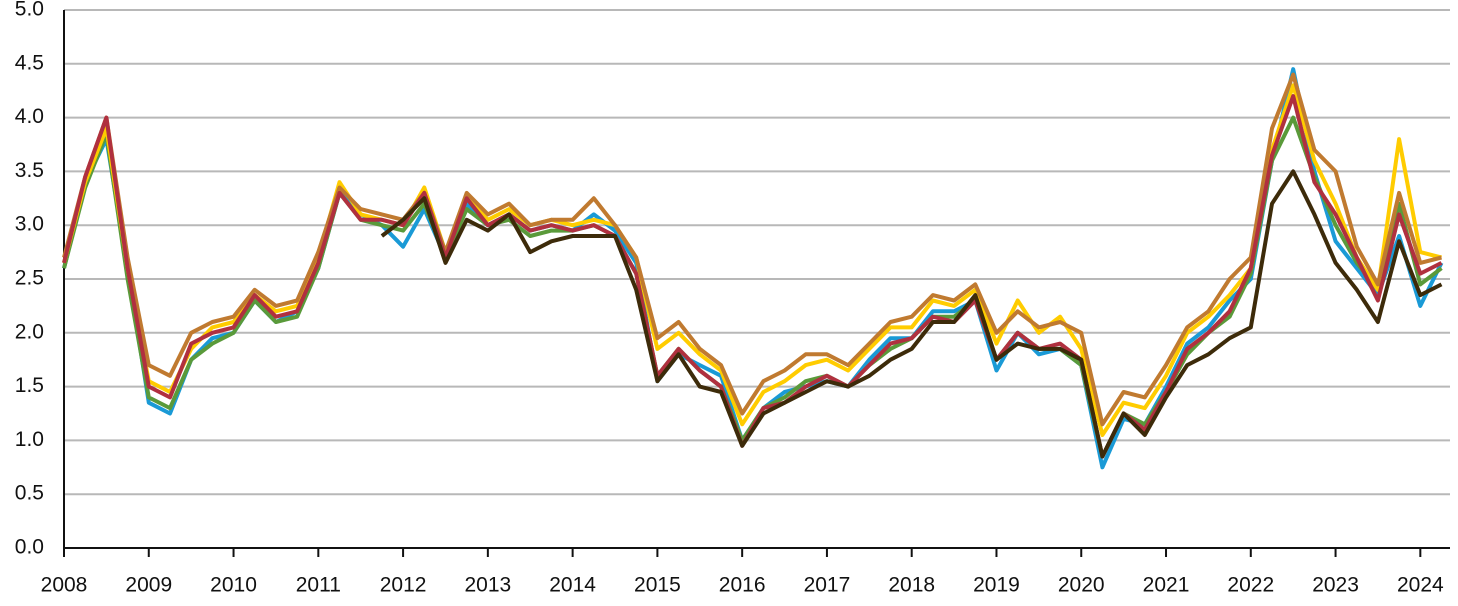 The width and height of the screenshot is (1458, 606). I want to click on x-tick-label: 2024, so click(1420, 585).